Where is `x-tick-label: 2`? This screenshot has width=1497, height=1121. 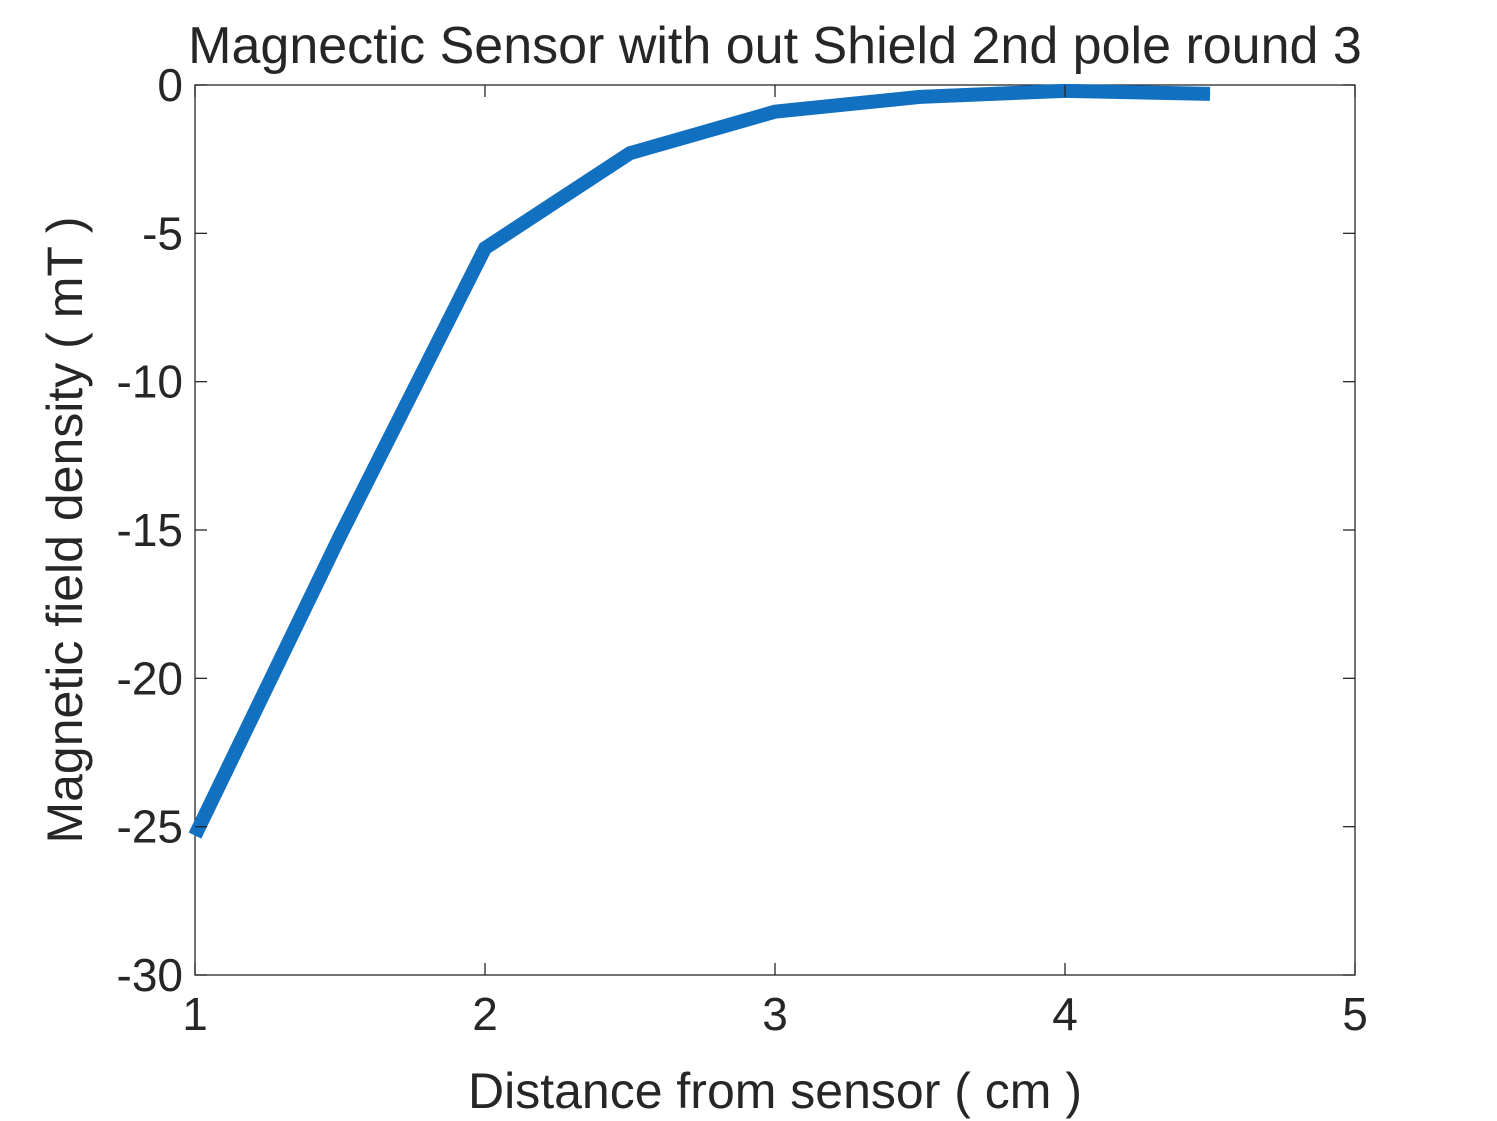 x-tick-label: 2 is located at coordinates (485, 1014).